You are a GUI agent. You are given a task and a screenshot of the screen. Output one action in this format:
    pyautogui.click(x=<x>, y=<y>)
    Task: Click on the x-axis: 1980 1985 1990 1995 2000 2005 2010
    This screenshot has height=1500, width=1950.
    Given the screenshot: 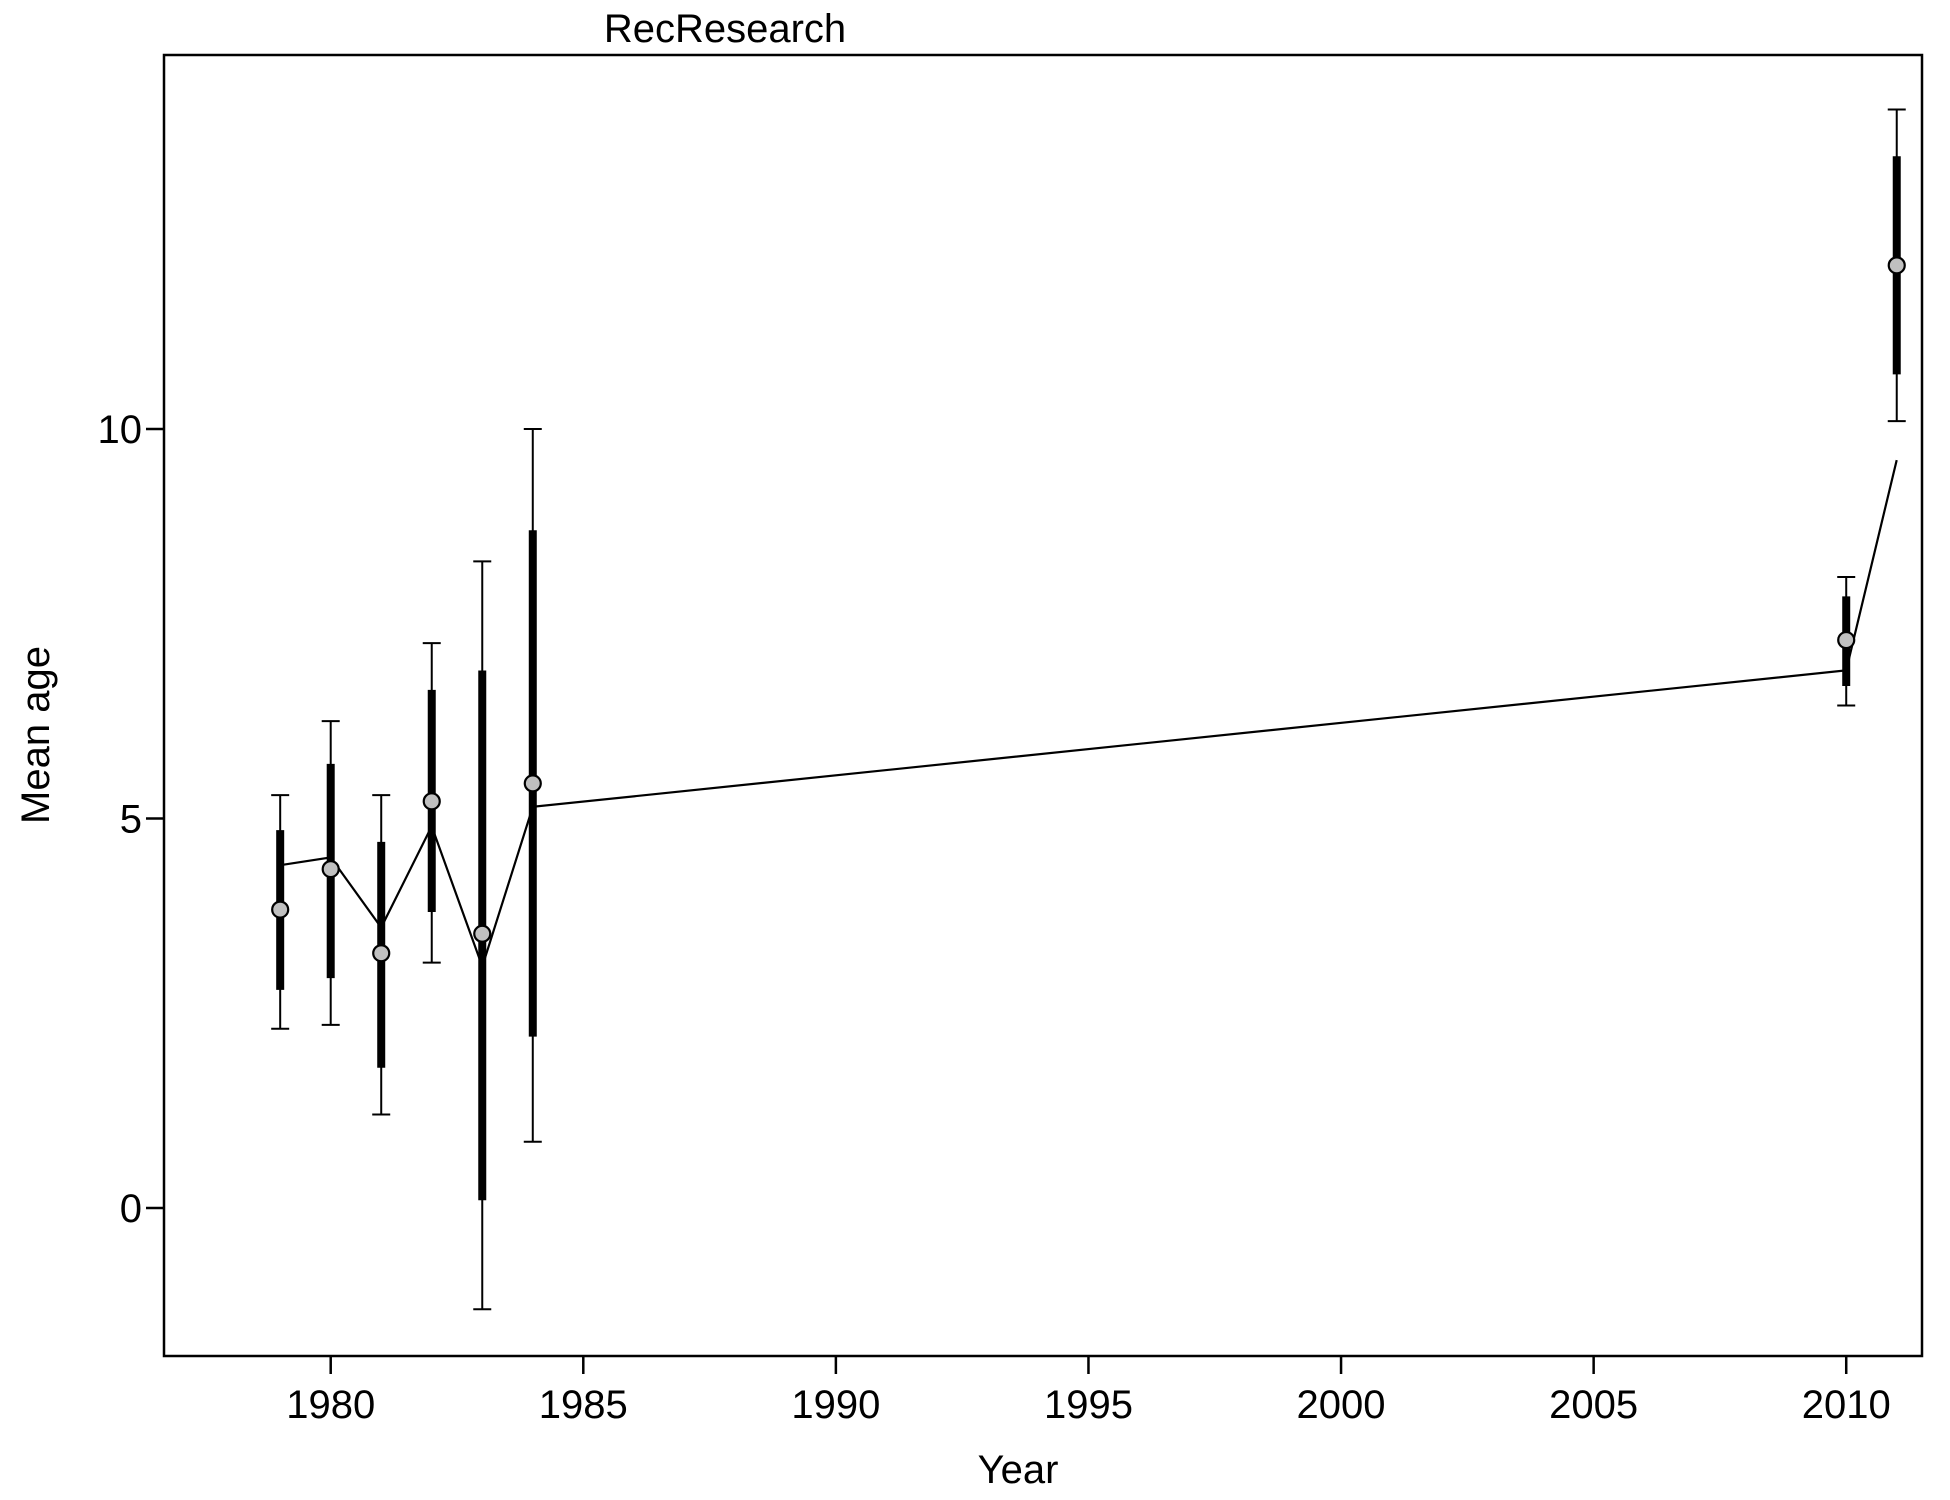 What is the action you would take?
    pyautogui.click(x=1088, y=1391)
    